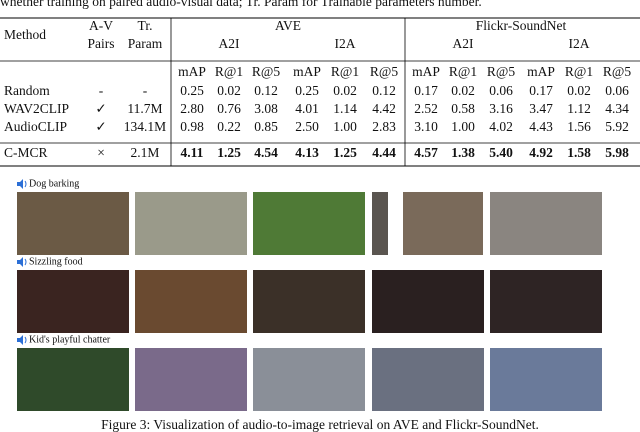  I want to click on cell: 1.38, so click(463, 152).